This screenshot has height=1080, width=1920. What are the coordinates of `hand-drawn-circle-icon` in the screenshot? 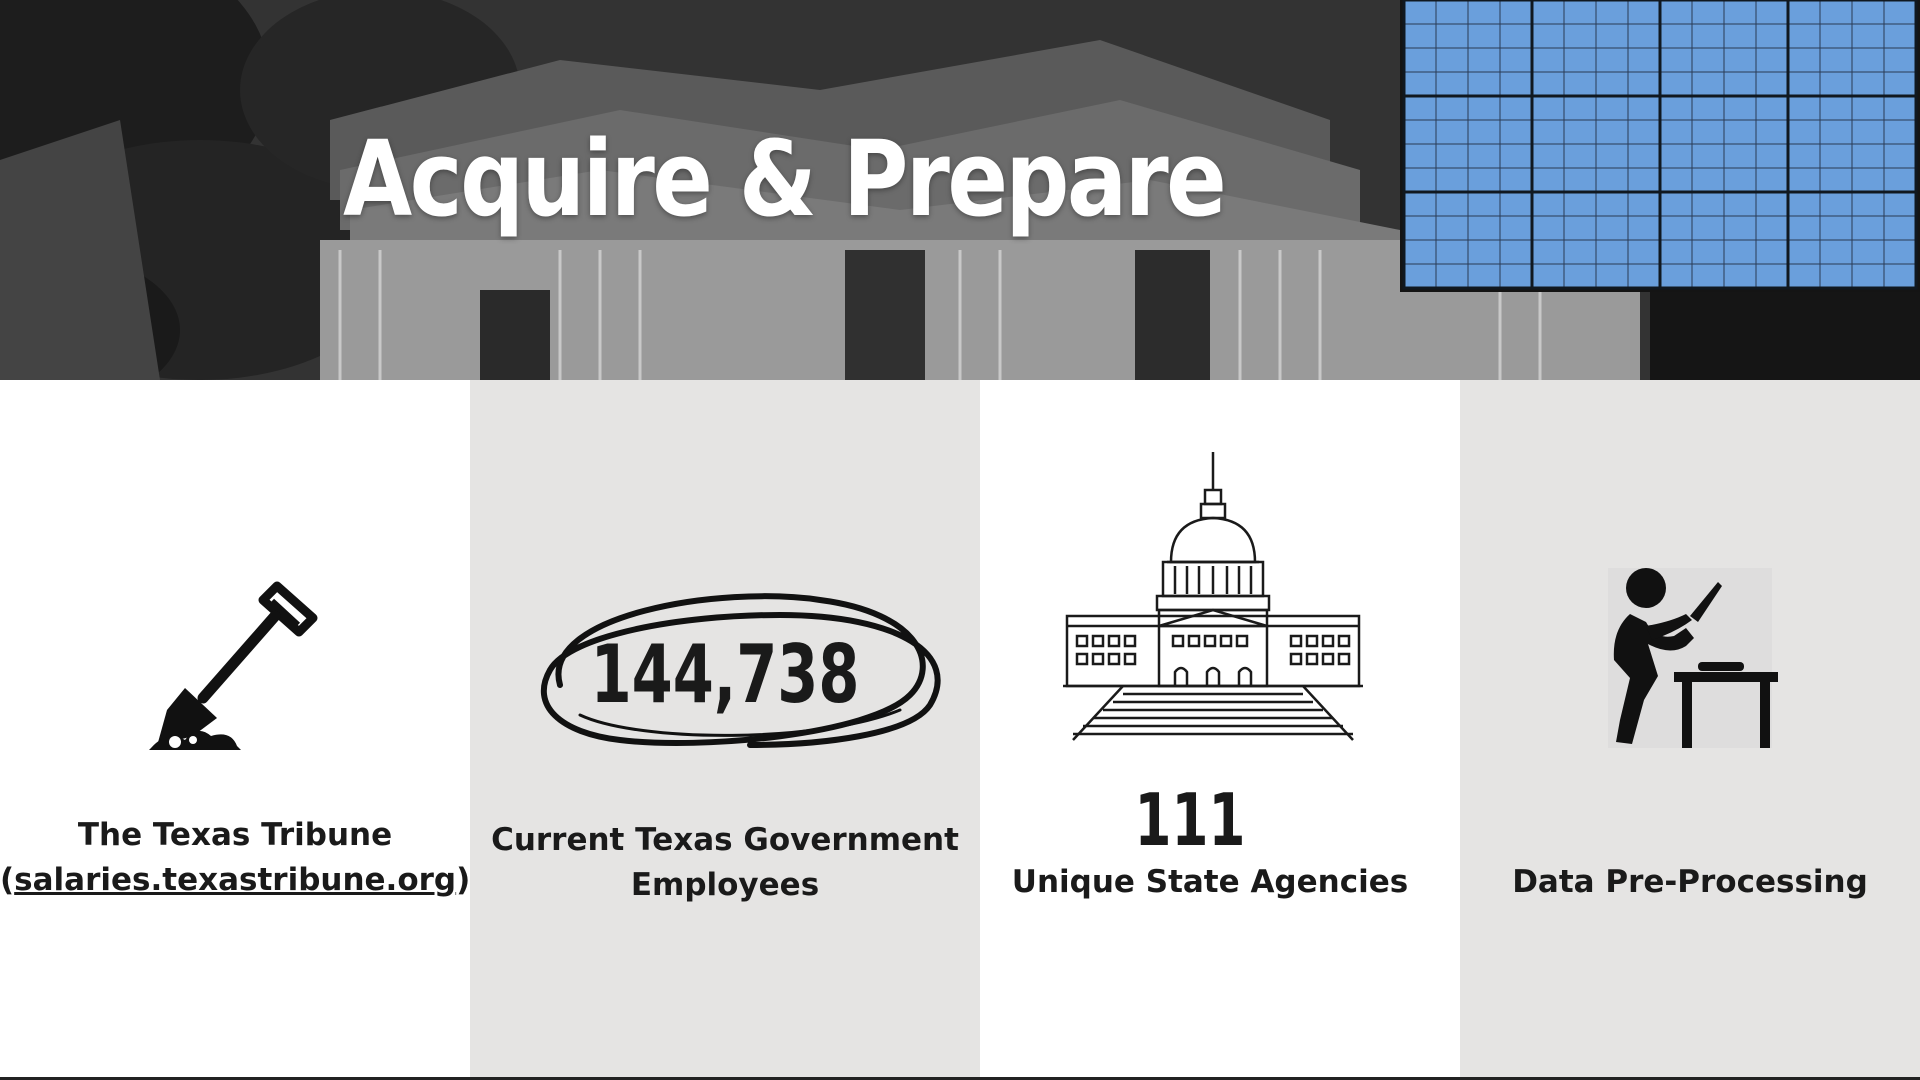 It's located at (741, 670).